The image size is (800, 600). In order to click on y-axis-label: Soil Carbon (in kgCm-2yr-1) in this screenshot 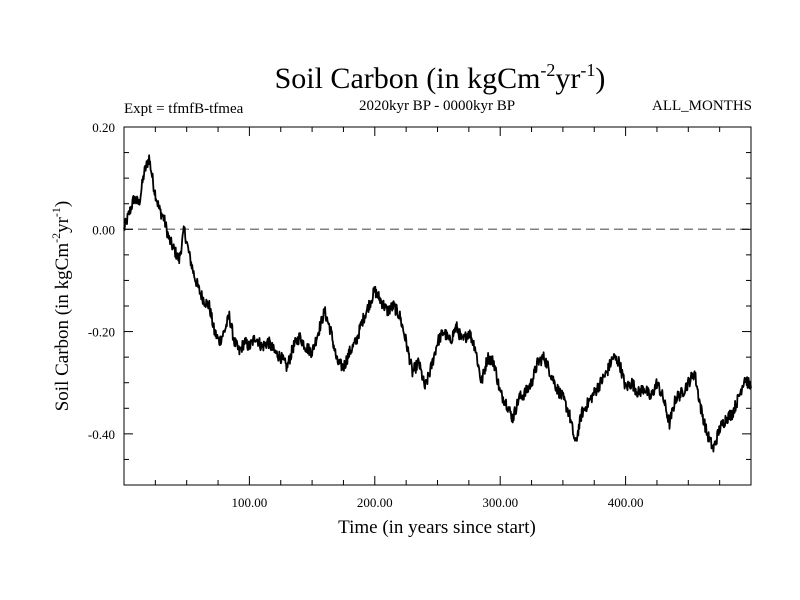, I will do `click(61, 306)`.